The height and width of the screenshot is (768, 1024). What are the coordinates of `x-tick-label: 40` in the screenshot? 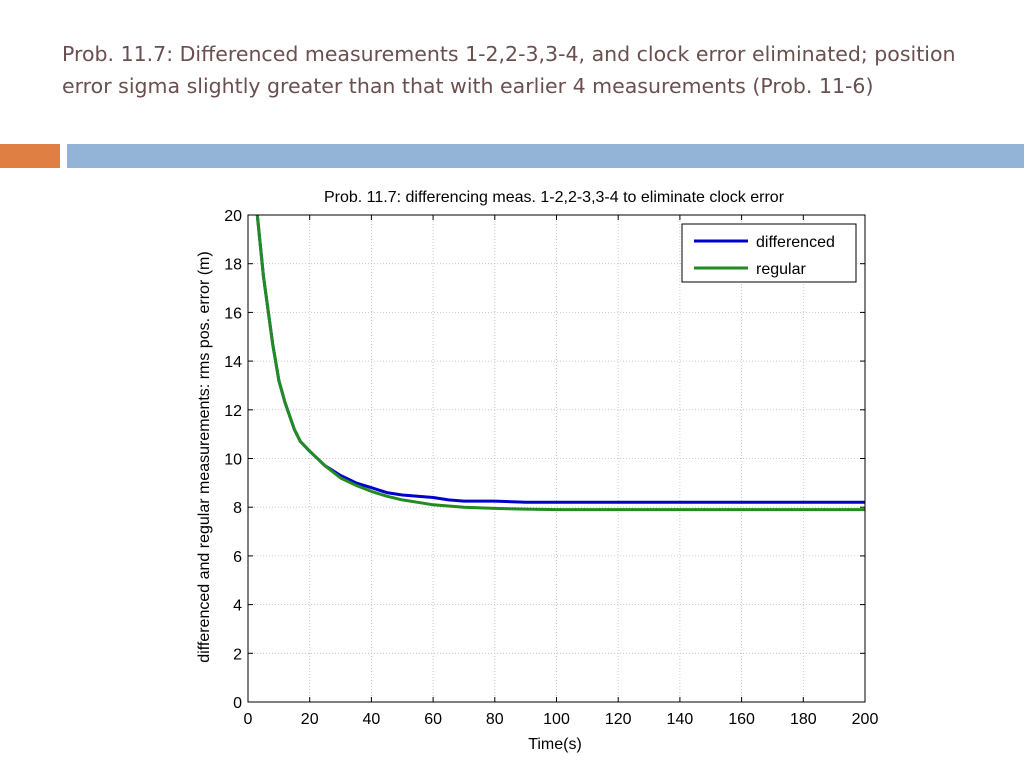 It's located at (372, 719).